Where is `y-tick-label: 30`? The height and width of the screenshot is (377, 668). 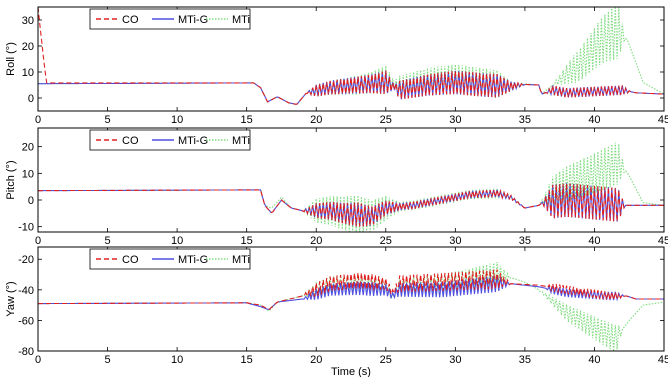
y-tick-label: 30 is located at coordinates (28, 21).